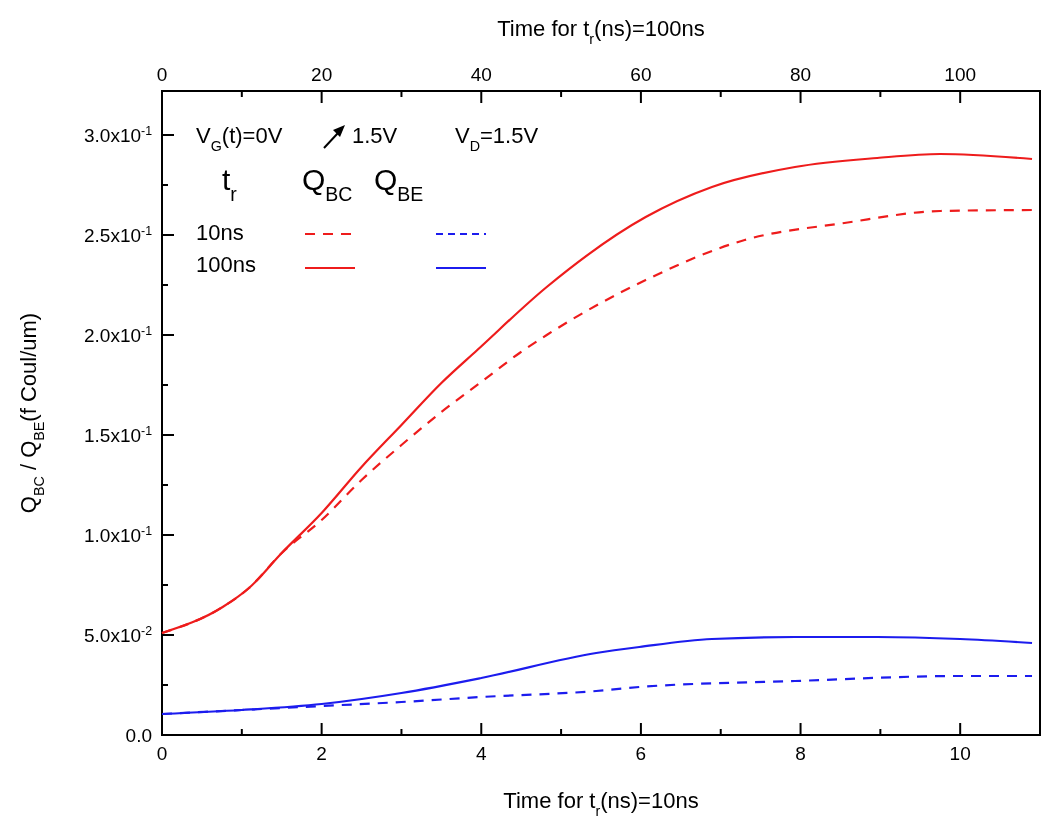 The image size is (1042, 821). Describe the element at coordinates (162, 74) in the screenshot. I see `x2-tick-label: 0` at that location.